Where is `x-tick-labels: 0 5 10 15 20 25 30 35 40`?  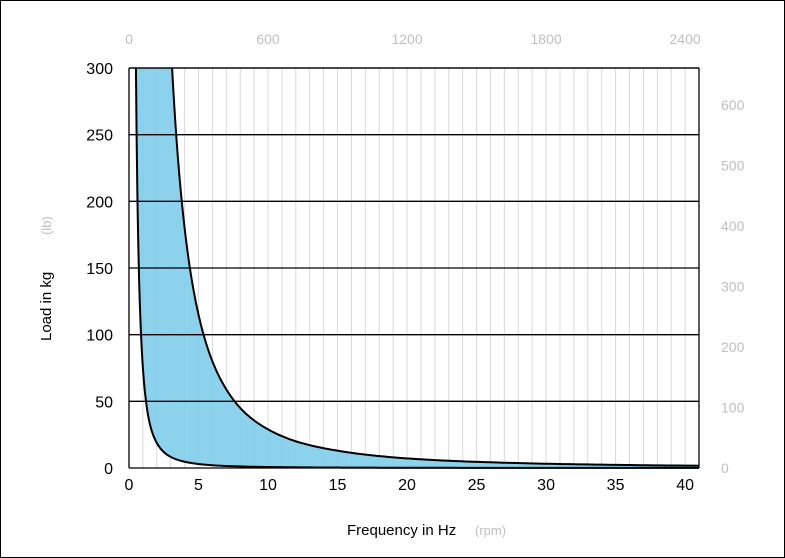
x-tick-labels: 0 5 10 15 20 25 30 35 40 is located at coordinates (410, 485).